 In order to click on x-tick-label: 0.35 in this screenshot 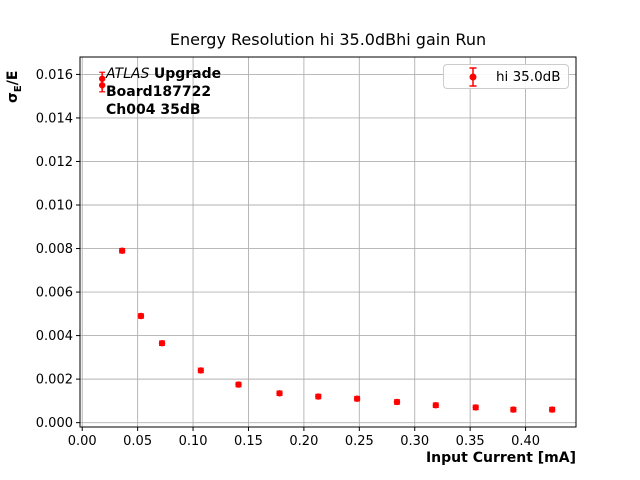, I will do `click(470, 441)`.